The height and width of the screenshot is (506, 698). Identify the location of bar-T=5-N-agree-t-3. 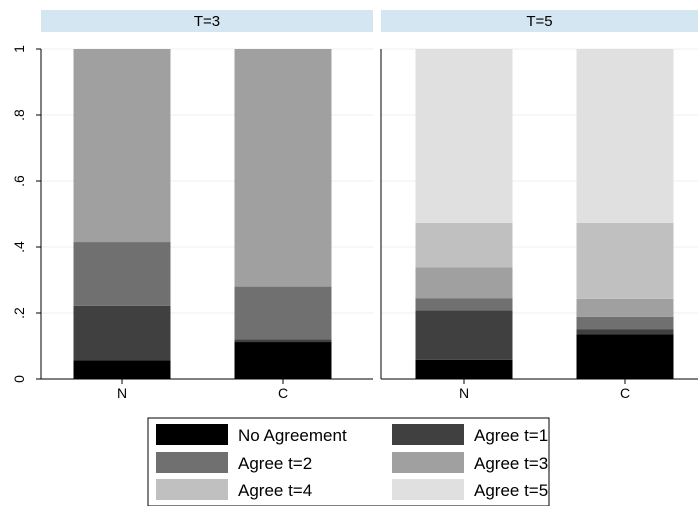
(464, 283).